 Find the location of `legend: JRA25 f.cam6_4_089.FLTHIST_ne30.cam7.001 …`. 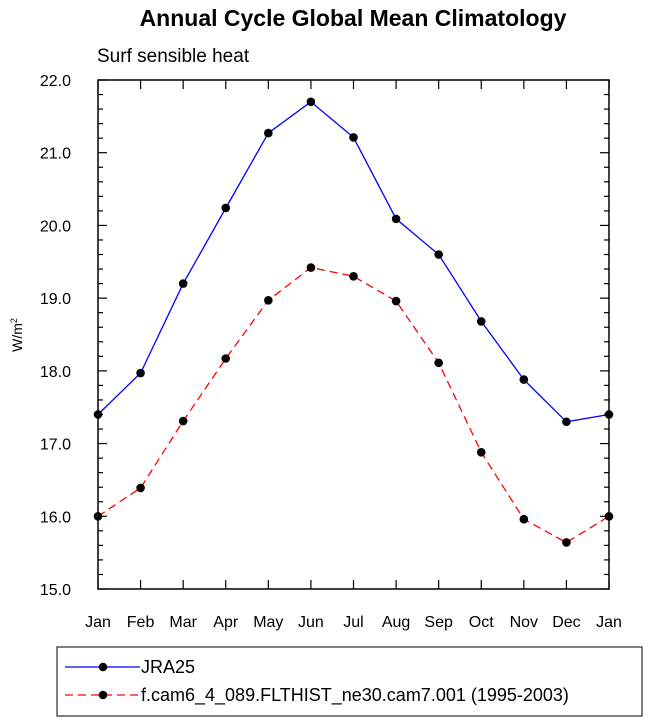

legend: JRA25 f.cam6_4_089.FLTHIST_ne30.cam7.001 … is located at coordinates (317, 681).